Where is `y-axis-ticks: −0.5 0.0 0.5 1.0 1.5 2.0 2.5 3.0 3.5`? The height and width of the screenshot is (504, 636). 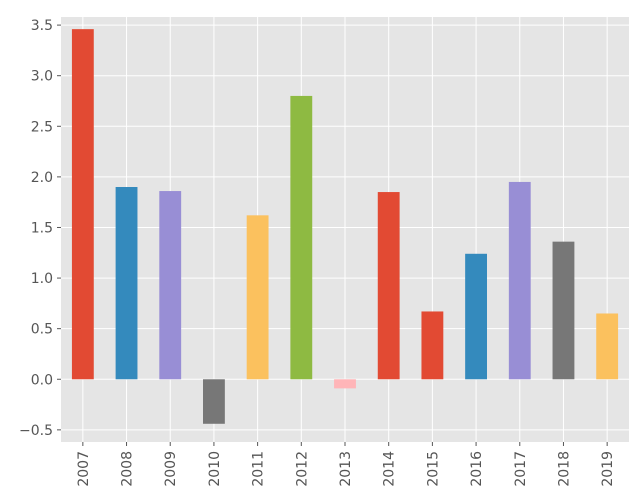 y-axis-ticks: −0.5 0.0 0.5 1.0 1.5 2.0 2.5 3.0 3.5 is located at coordinates (40, 228).